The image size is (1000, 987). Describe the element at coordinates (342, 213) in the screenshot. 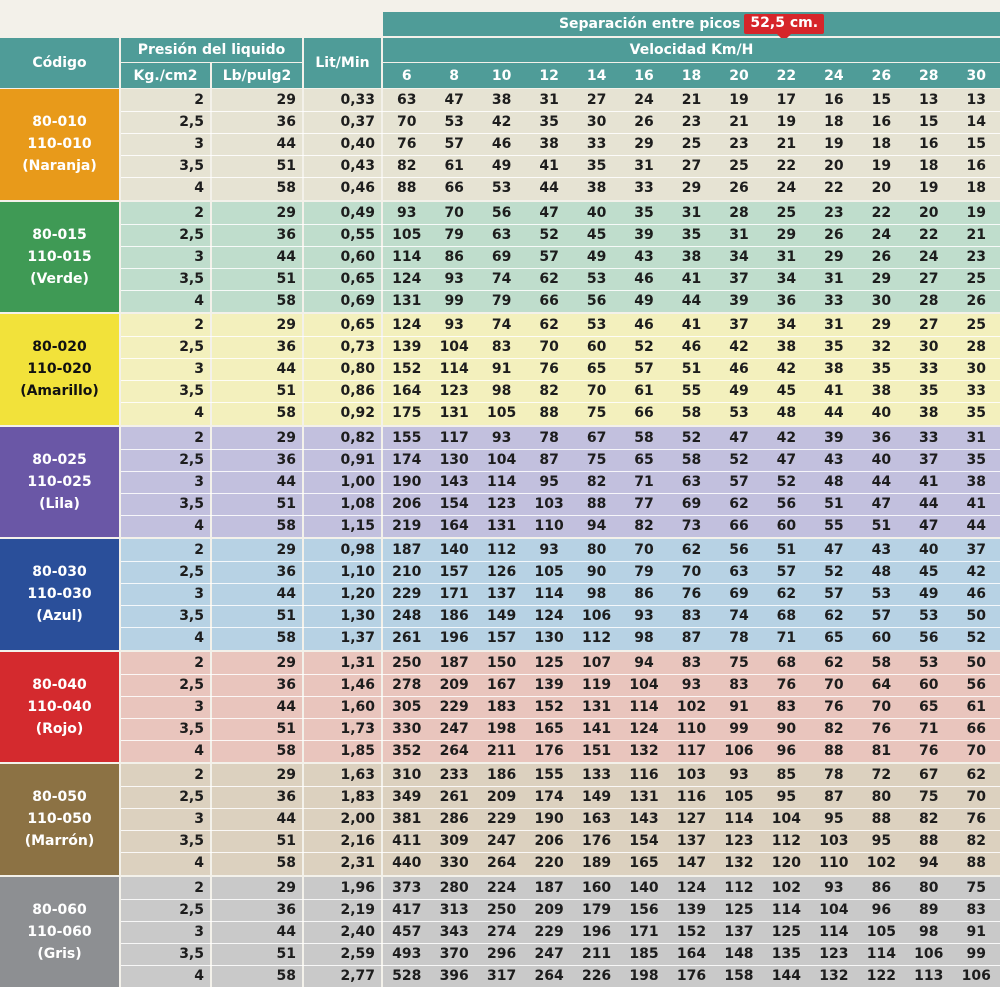

I see `lit-min-cell: 0,49` at that location.